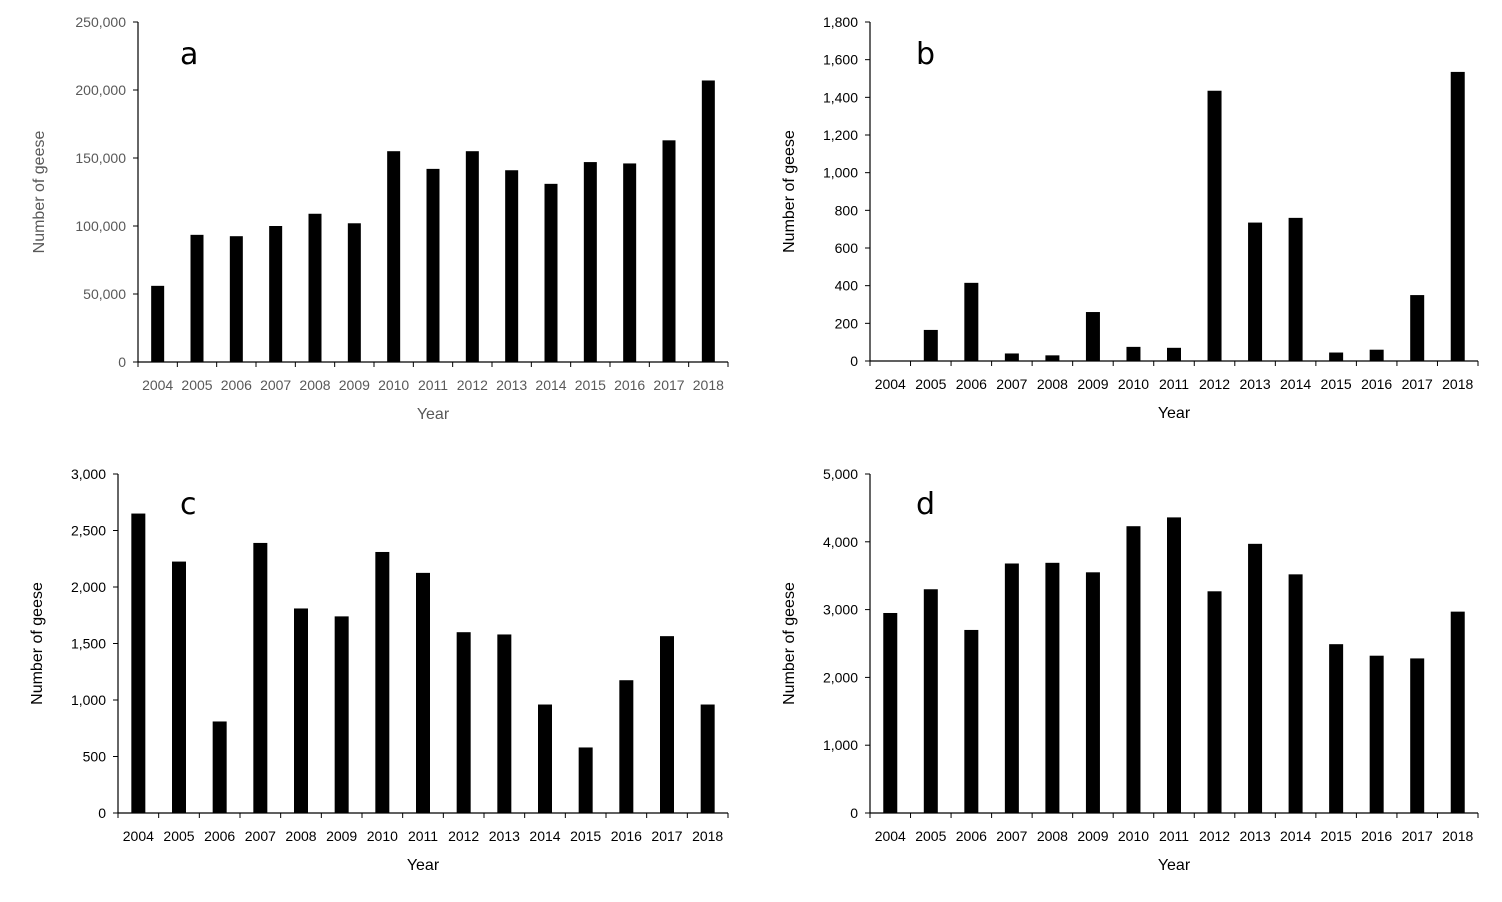 The image size is (1502, 902). Describe the element at coordinates (95, 757) in the screenshot. I see `y-tick-label: 500` at that location.